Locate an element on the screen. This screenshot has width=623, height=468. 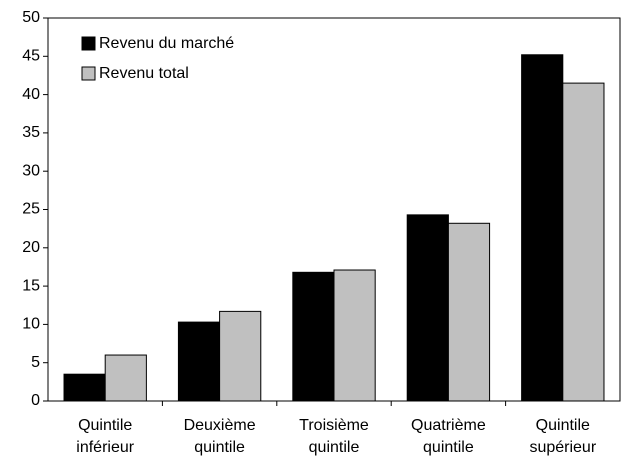
y-tick-label: 20 is located at coordinates (31, 247).